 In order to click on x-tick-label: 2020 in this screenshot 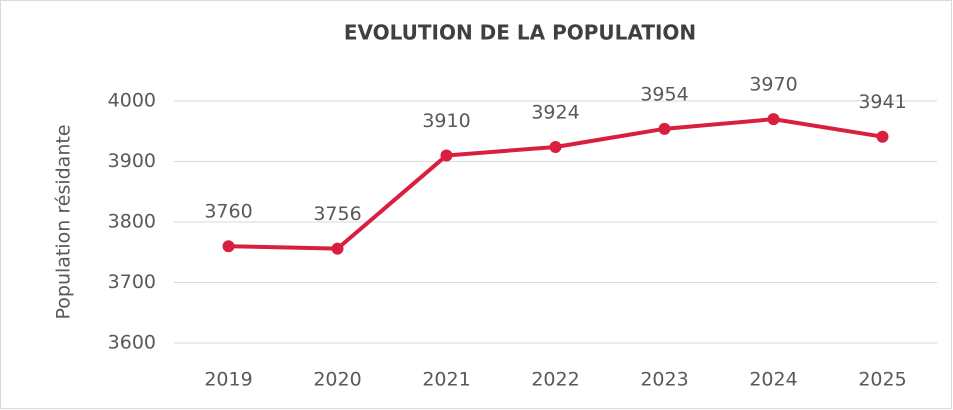, I will do `click(337, 380)`.